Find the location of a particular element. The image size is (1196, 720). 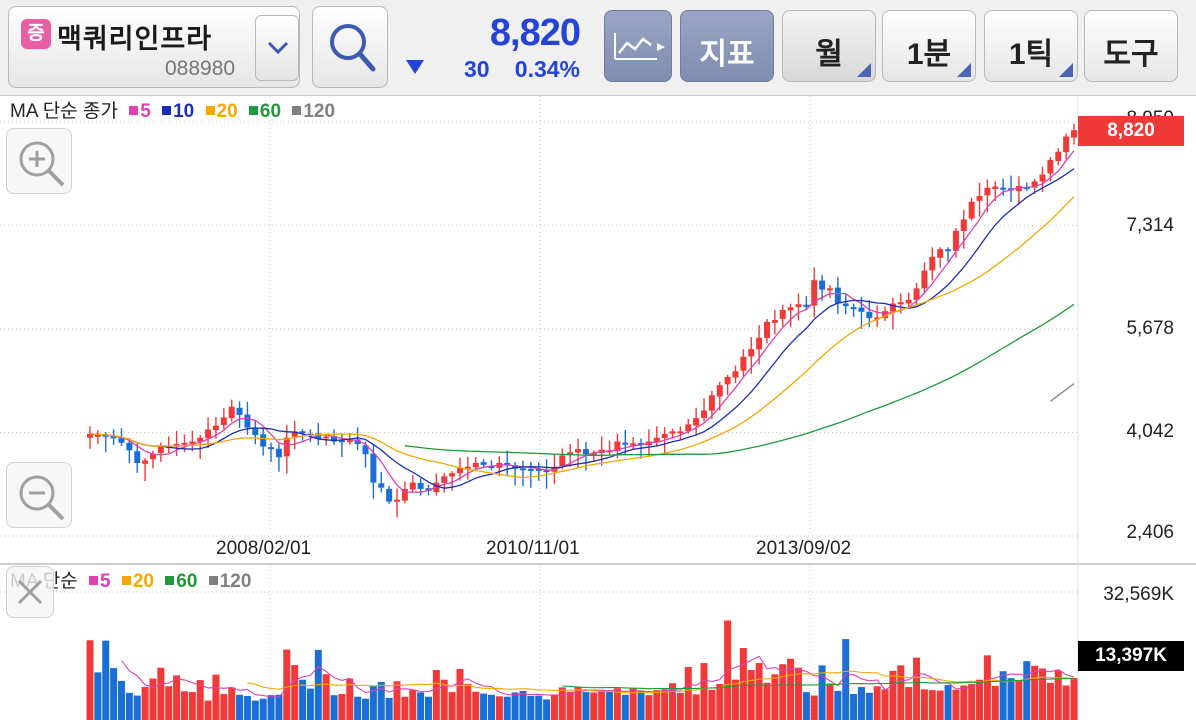

dropdown-corner-icon is located at coordinates (1066, 70).